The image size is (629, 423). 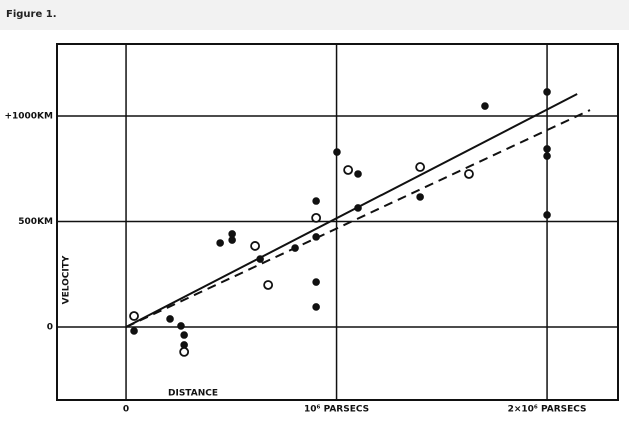 I want to click on y-axis-label: VELOCITY, so click(x=67, y=279).